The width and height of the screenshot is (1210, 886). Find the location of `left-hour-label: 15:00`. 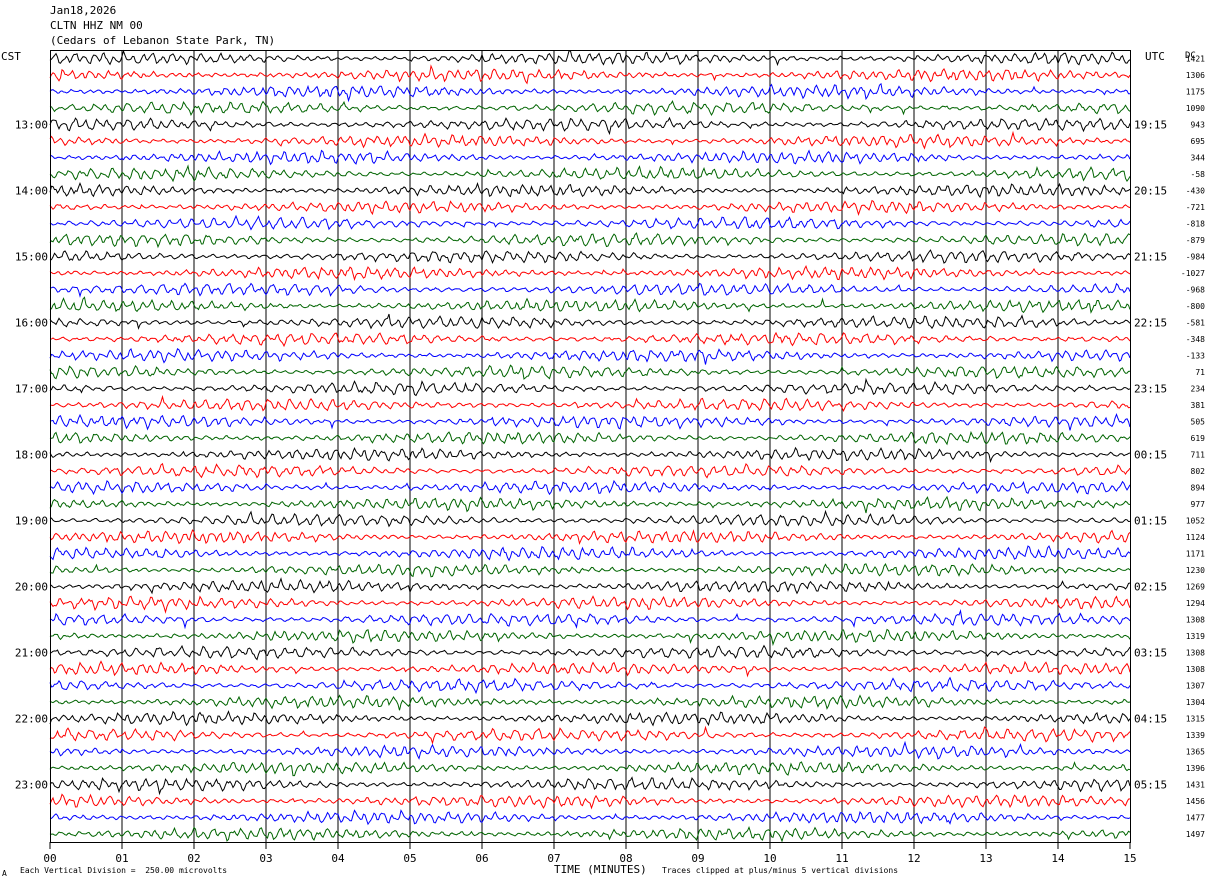

left-hour-label: 15:00 is located at coordinates (31, 257).